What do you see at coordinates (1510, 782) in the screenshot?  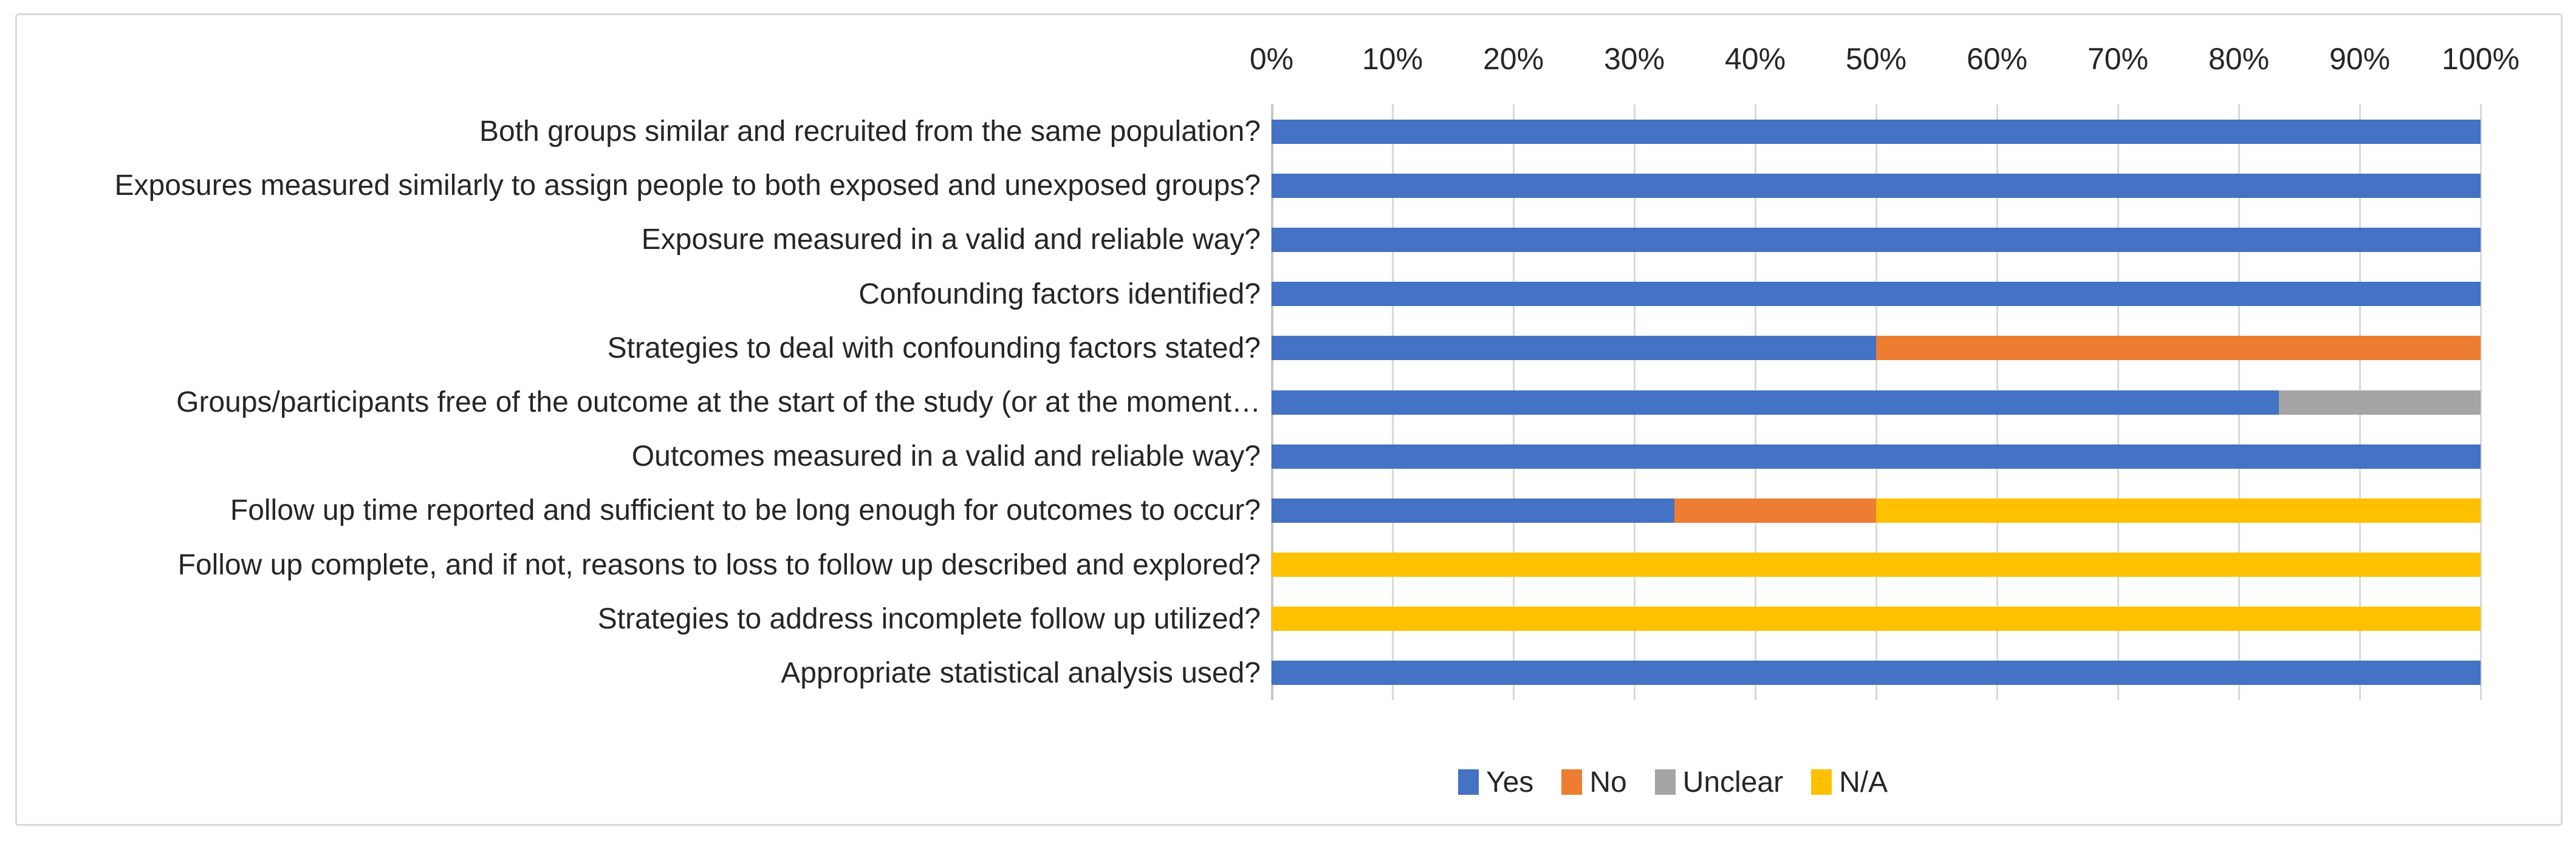 I see `legend-label: Yes` at bounding box center [1510, 782].